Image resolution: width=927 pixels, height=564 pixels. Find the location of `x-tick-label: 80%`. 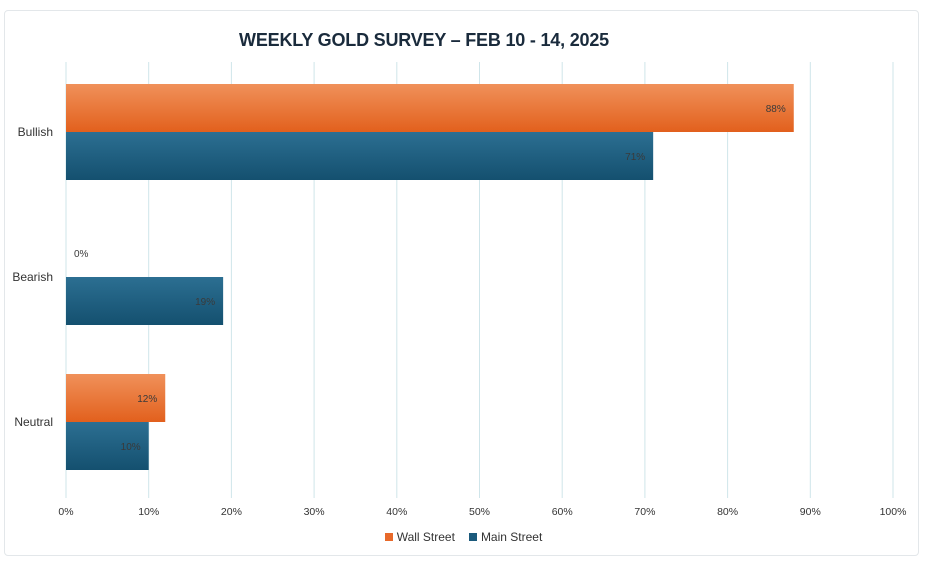

x-tick-label: 80% is located at coordinates (727, 512).